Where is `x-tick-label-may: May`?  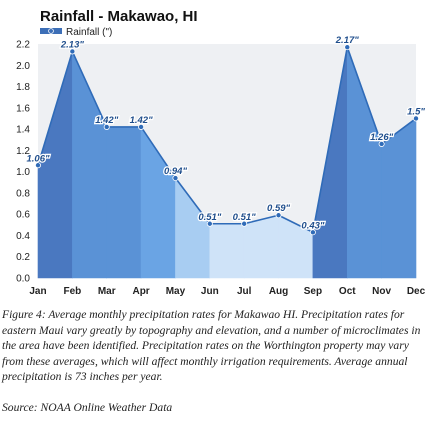
x-tick-label-may: May is located at coordinates (176, 291).